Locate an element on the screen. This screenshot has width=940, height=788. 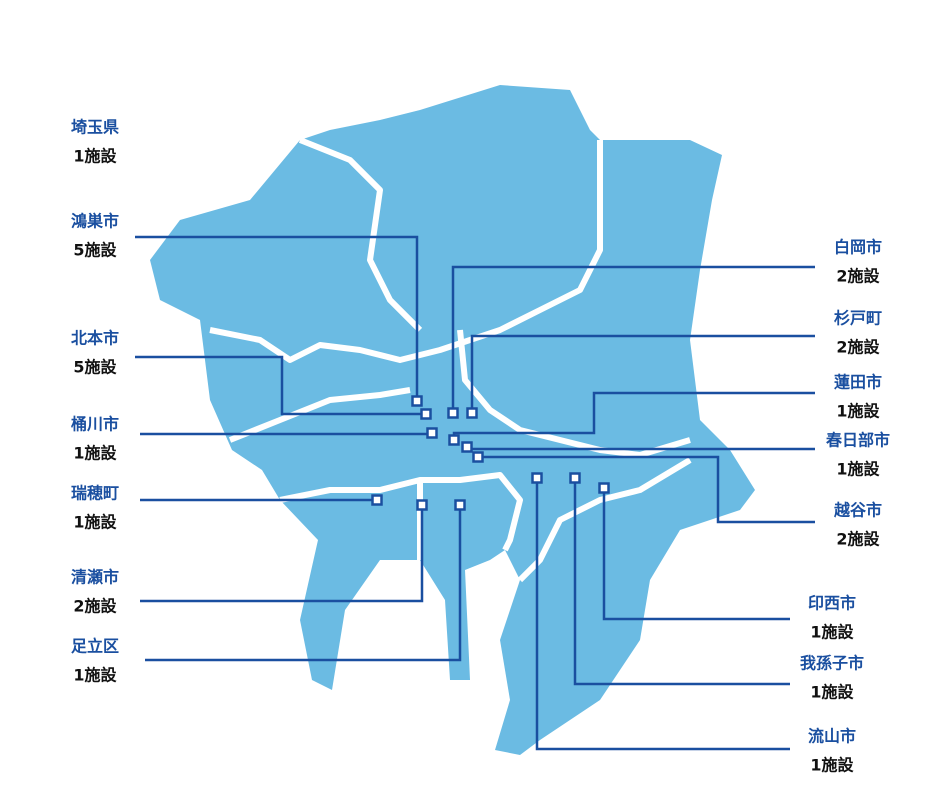
location-name: 瑞穂町 is located at coordinates (95, 493).